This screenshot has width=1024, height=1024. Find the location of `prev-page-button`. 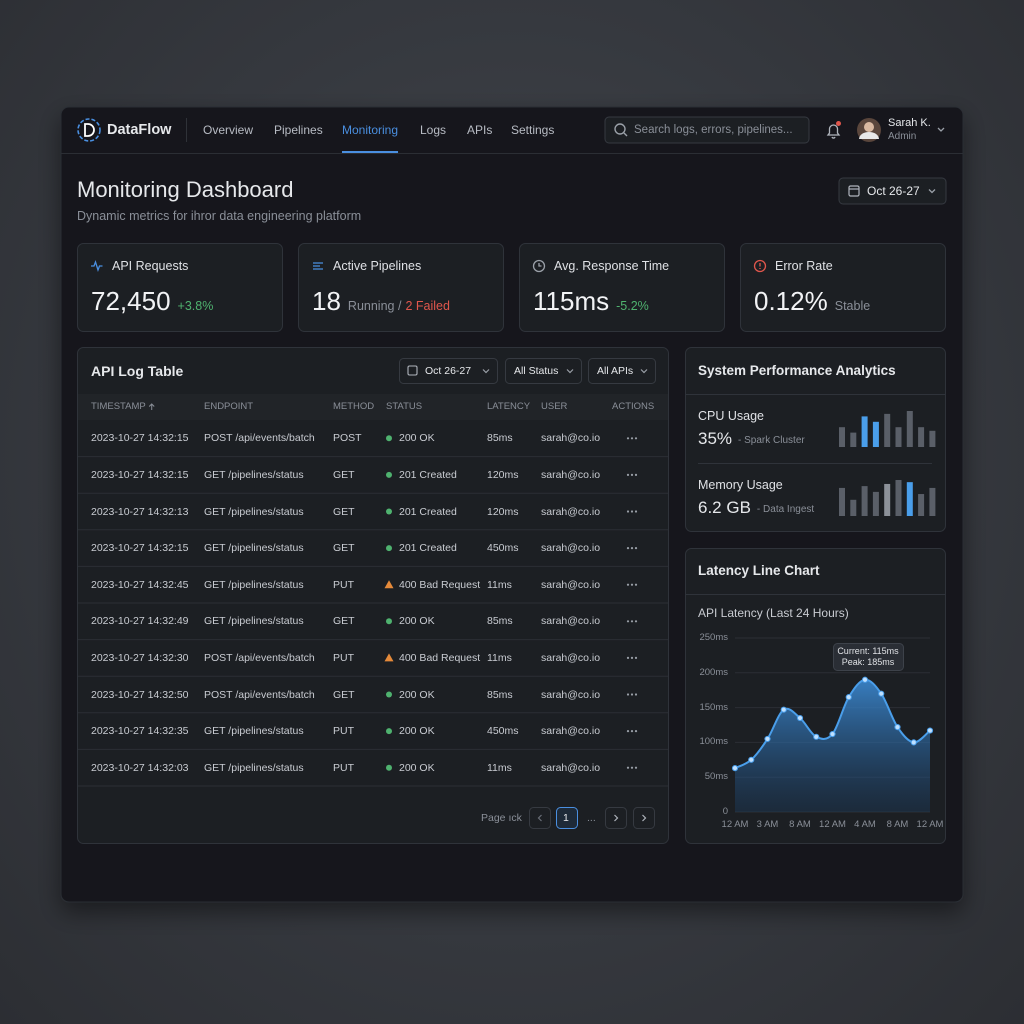

prev-page-button is located at coordinates (540, 818).